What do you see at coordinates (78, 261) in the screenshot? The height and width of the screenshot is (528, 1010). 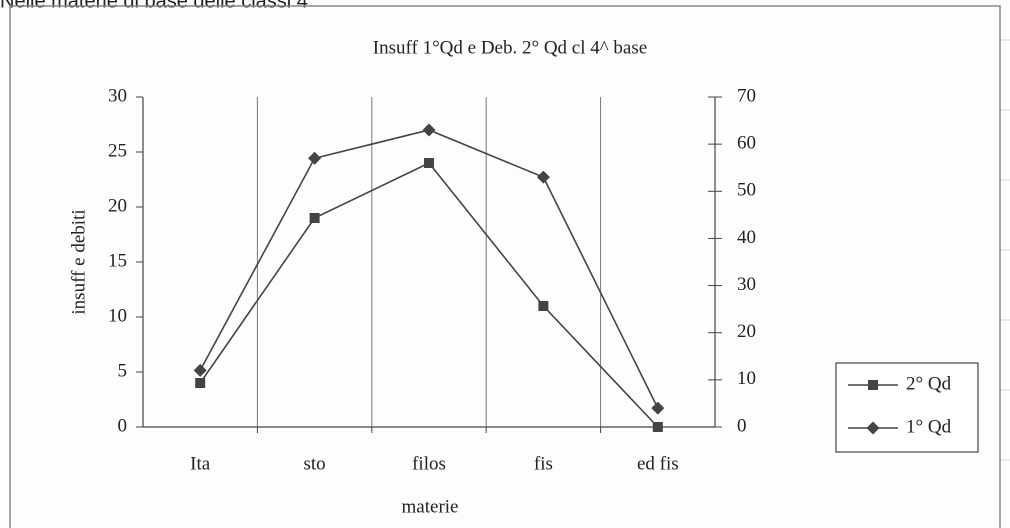 I see `y-axis-label: insuff e debiti` at bounding box center [78, 261].